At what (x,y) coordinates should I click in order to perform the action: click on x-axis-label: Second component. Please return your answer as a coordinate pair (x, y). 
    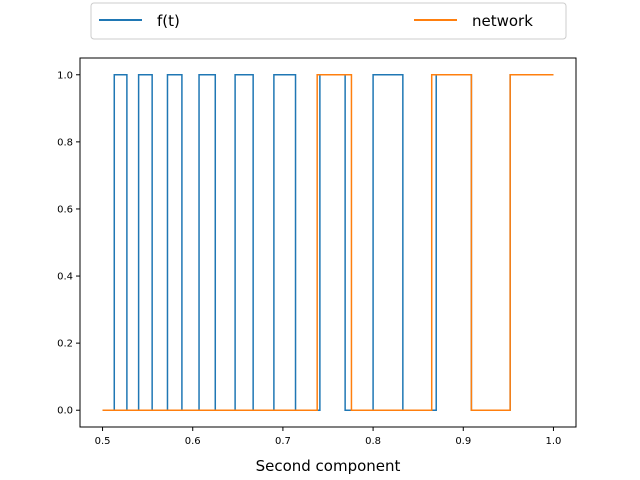
    Looking at the image, I should click on (328, 466).